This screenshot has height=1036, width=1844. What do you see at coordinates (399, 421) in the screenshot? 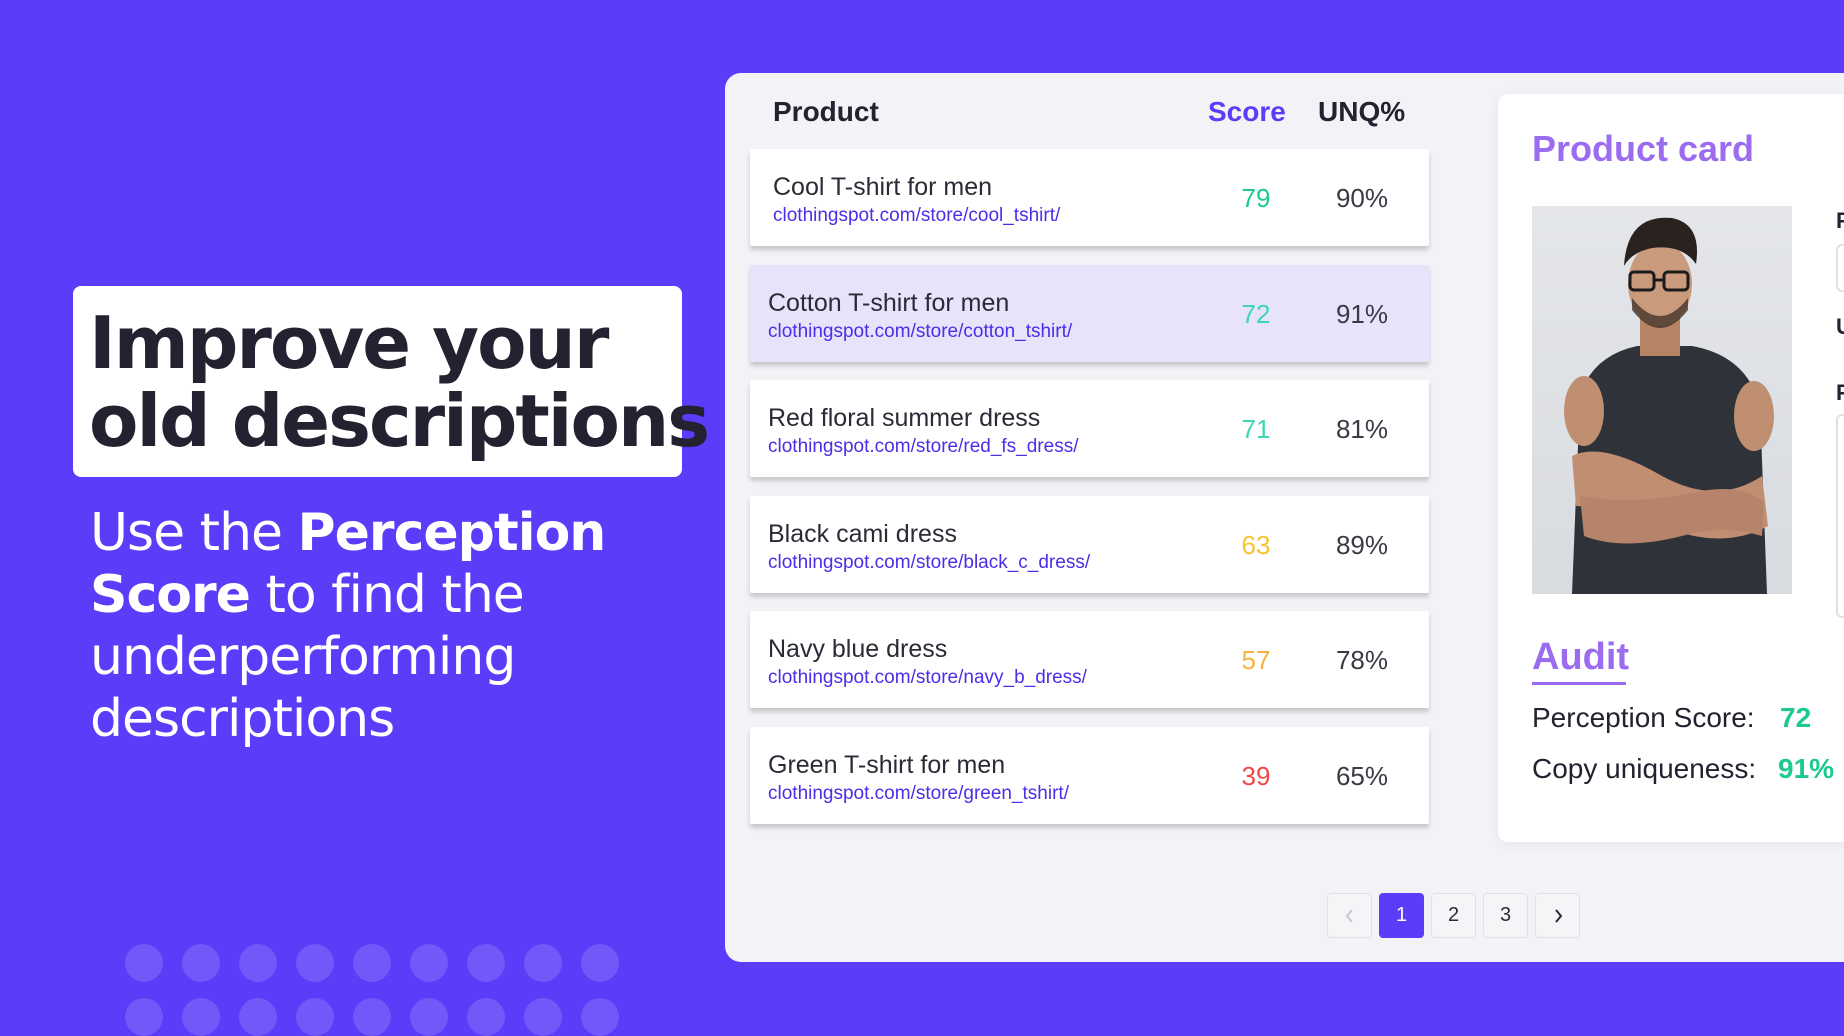
I see `headline-line-2: old descriptions` at bounding box center [399, 421].